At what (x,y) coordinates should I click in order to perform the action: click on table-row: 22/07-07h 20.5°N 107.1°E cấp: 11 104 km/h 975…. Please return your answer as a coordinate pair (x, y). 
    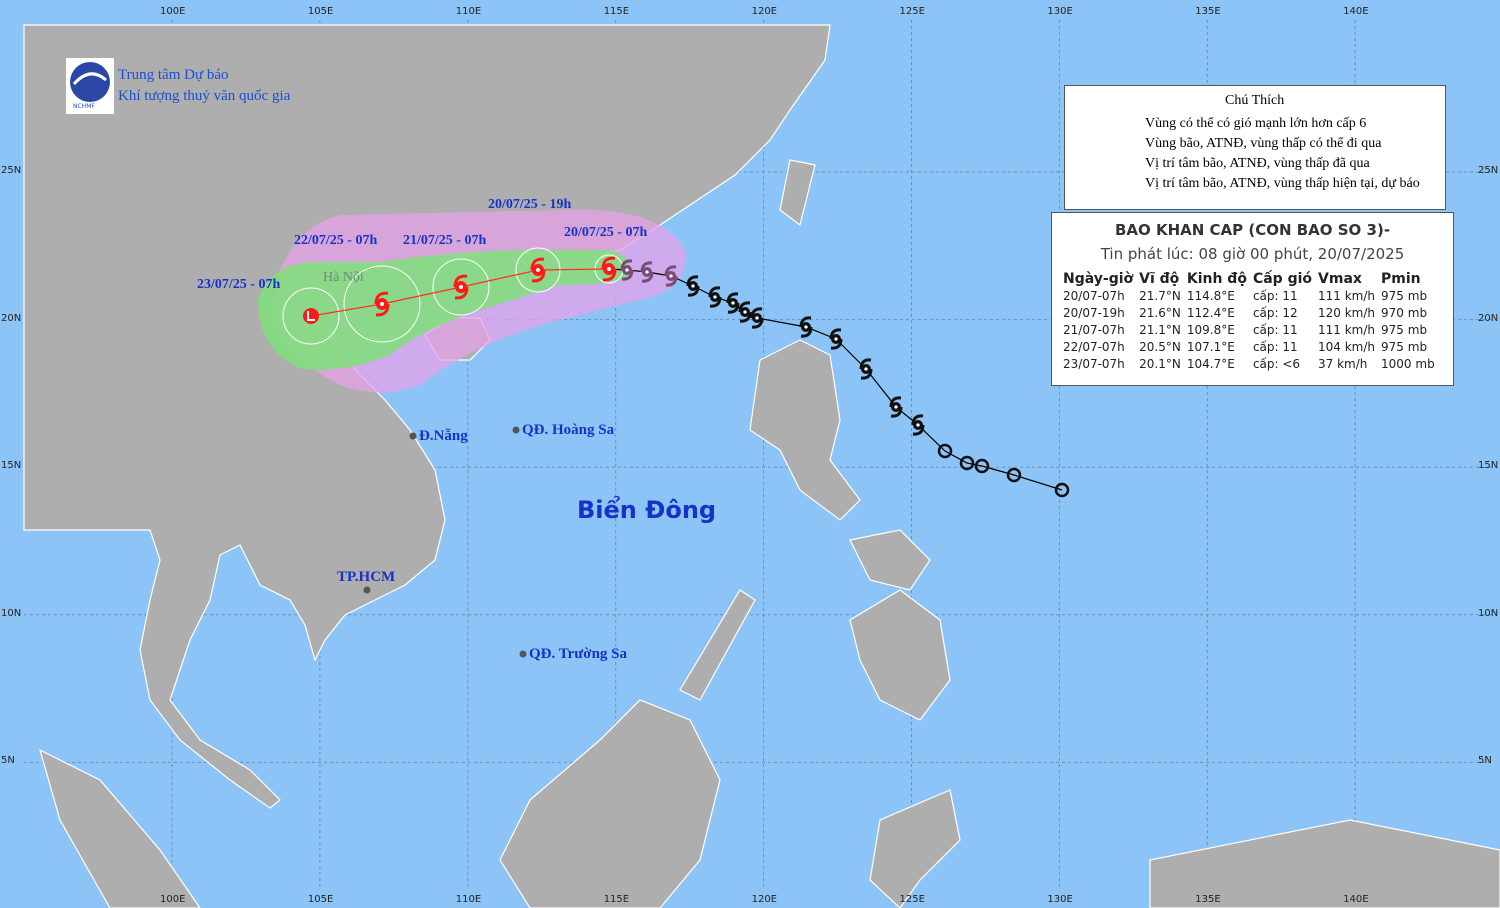
    Looking at the image, I should click on (1249, 346).